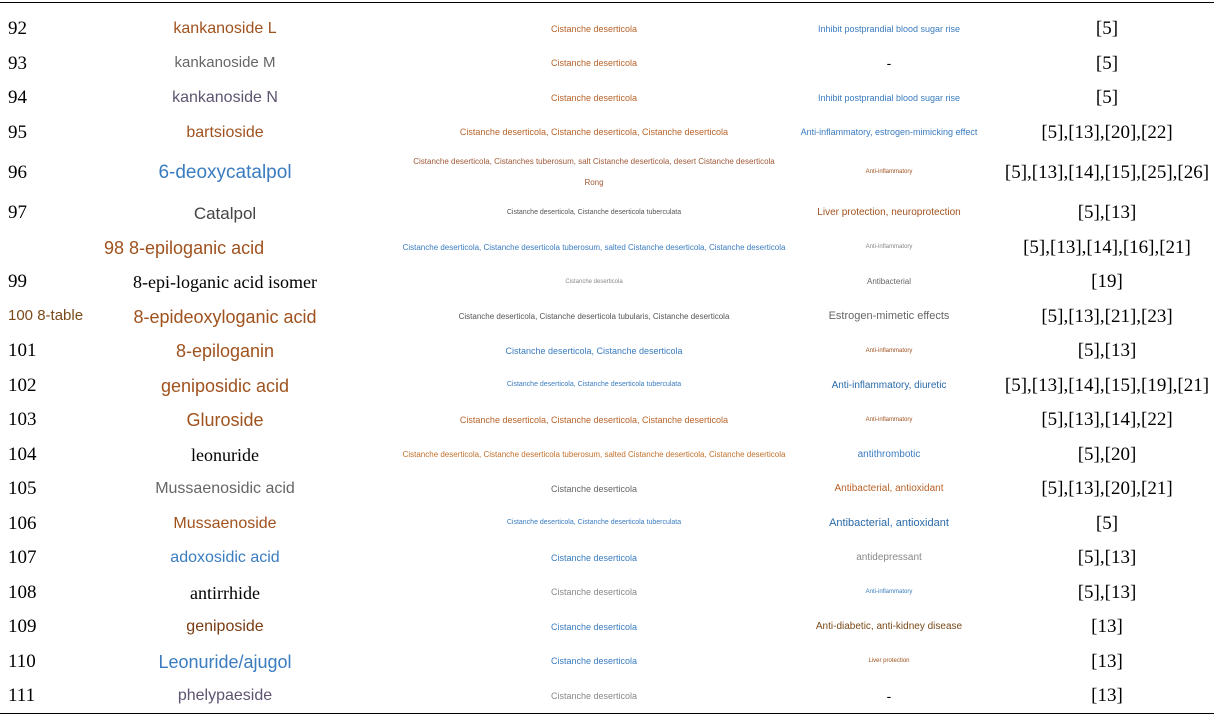  What do you see at coordinates (225, 696) in the screenshot?
I see `compound-name: phelypaeside` at bounding box center [225, 696].